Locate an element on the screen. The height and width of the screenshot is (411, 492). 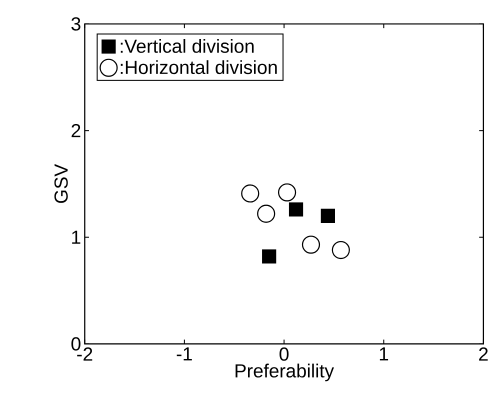
legend-label: :Horizontal division is located at coordinates (198, 67).